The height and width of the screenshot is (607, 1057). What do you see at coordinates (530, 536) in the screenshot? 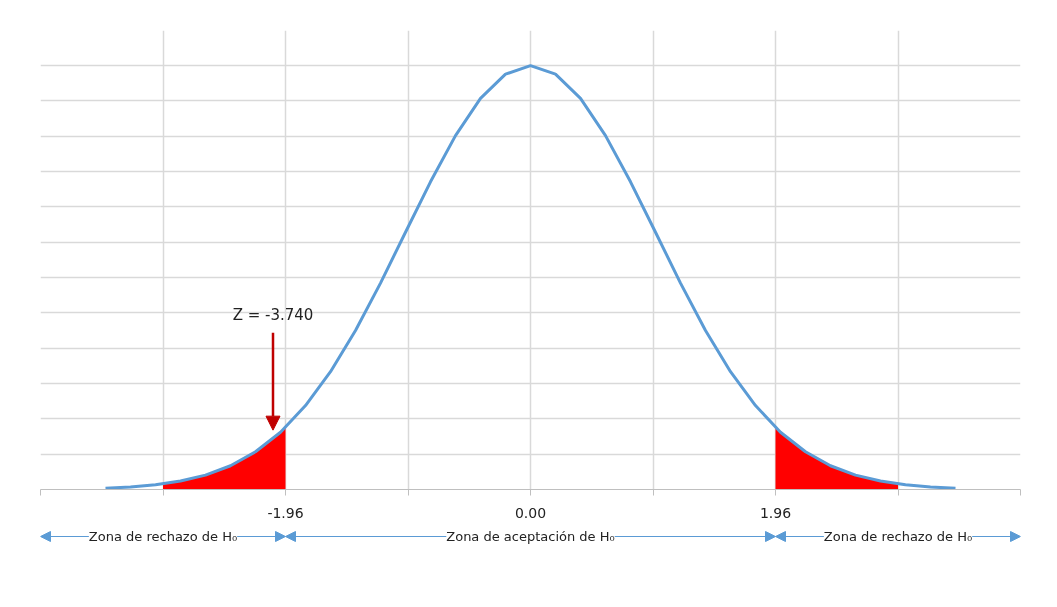
I see `text: Zona de aceptación de H₀` at bounding box center [530, 536].